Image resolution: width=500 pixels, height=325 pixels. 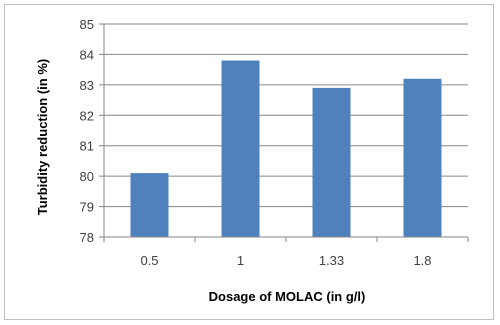 I want to click on x-tick-label: 0.5, so click(x=149, y=260).